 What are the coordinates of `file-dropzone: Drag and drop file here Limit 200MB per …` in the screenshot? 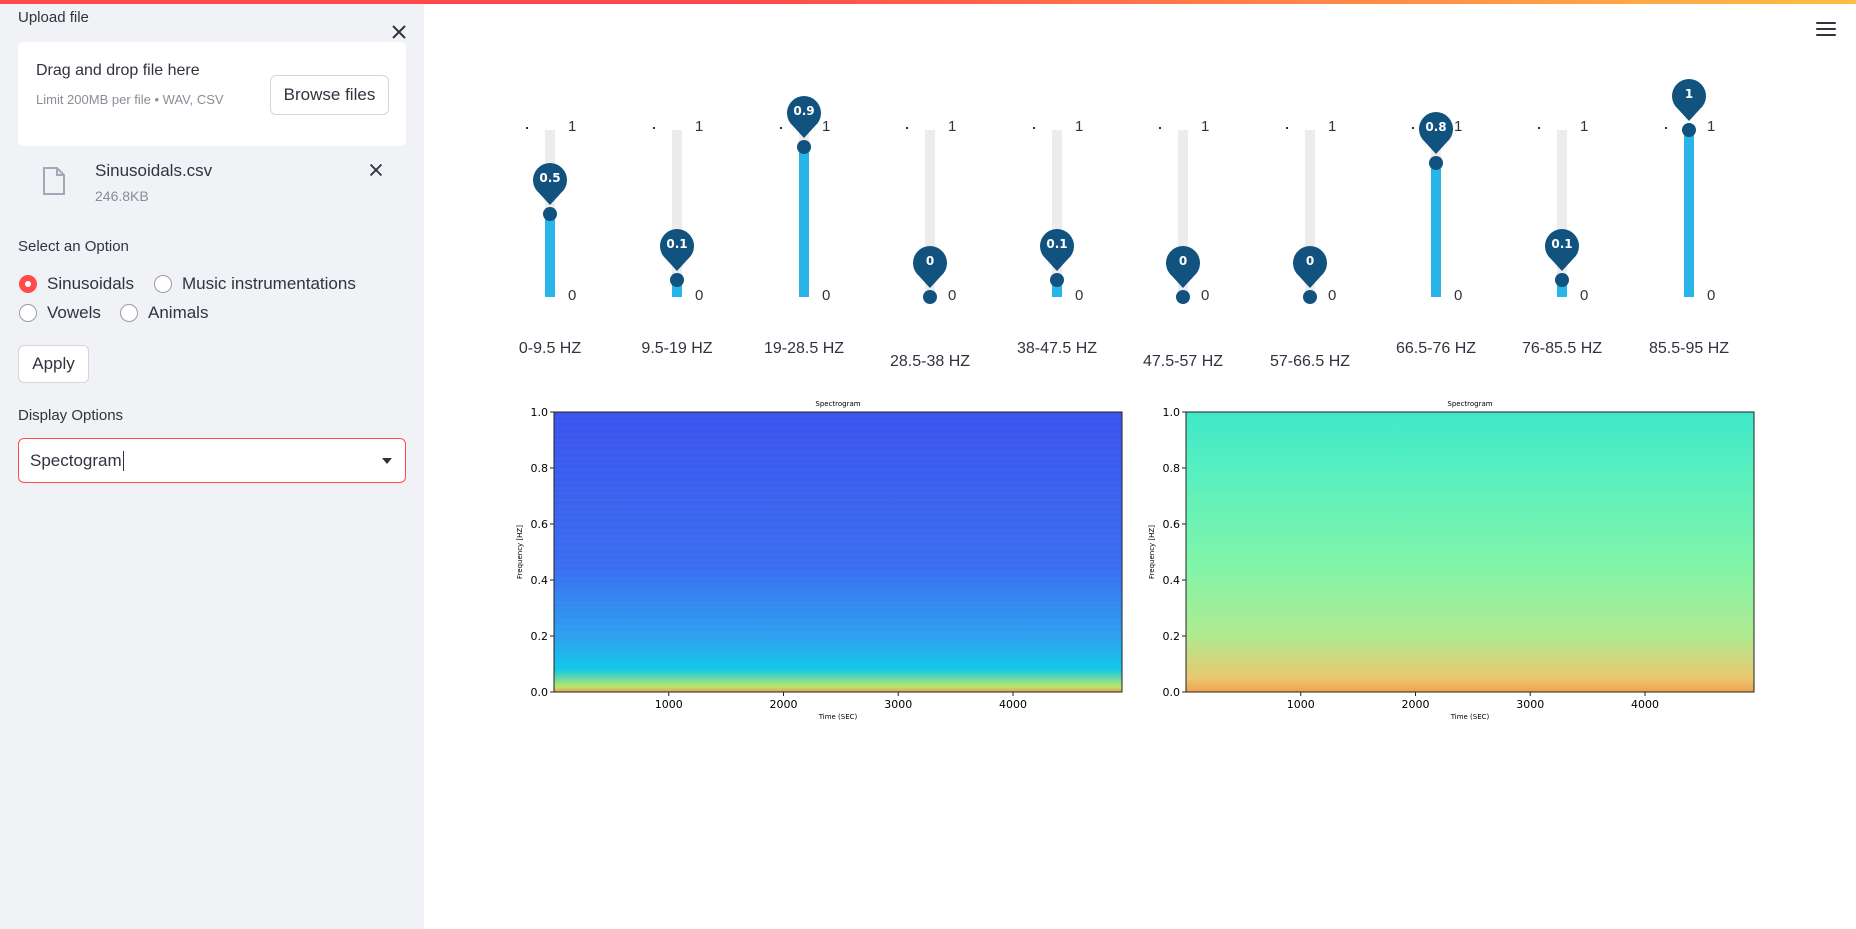 It's located at (212, 94).